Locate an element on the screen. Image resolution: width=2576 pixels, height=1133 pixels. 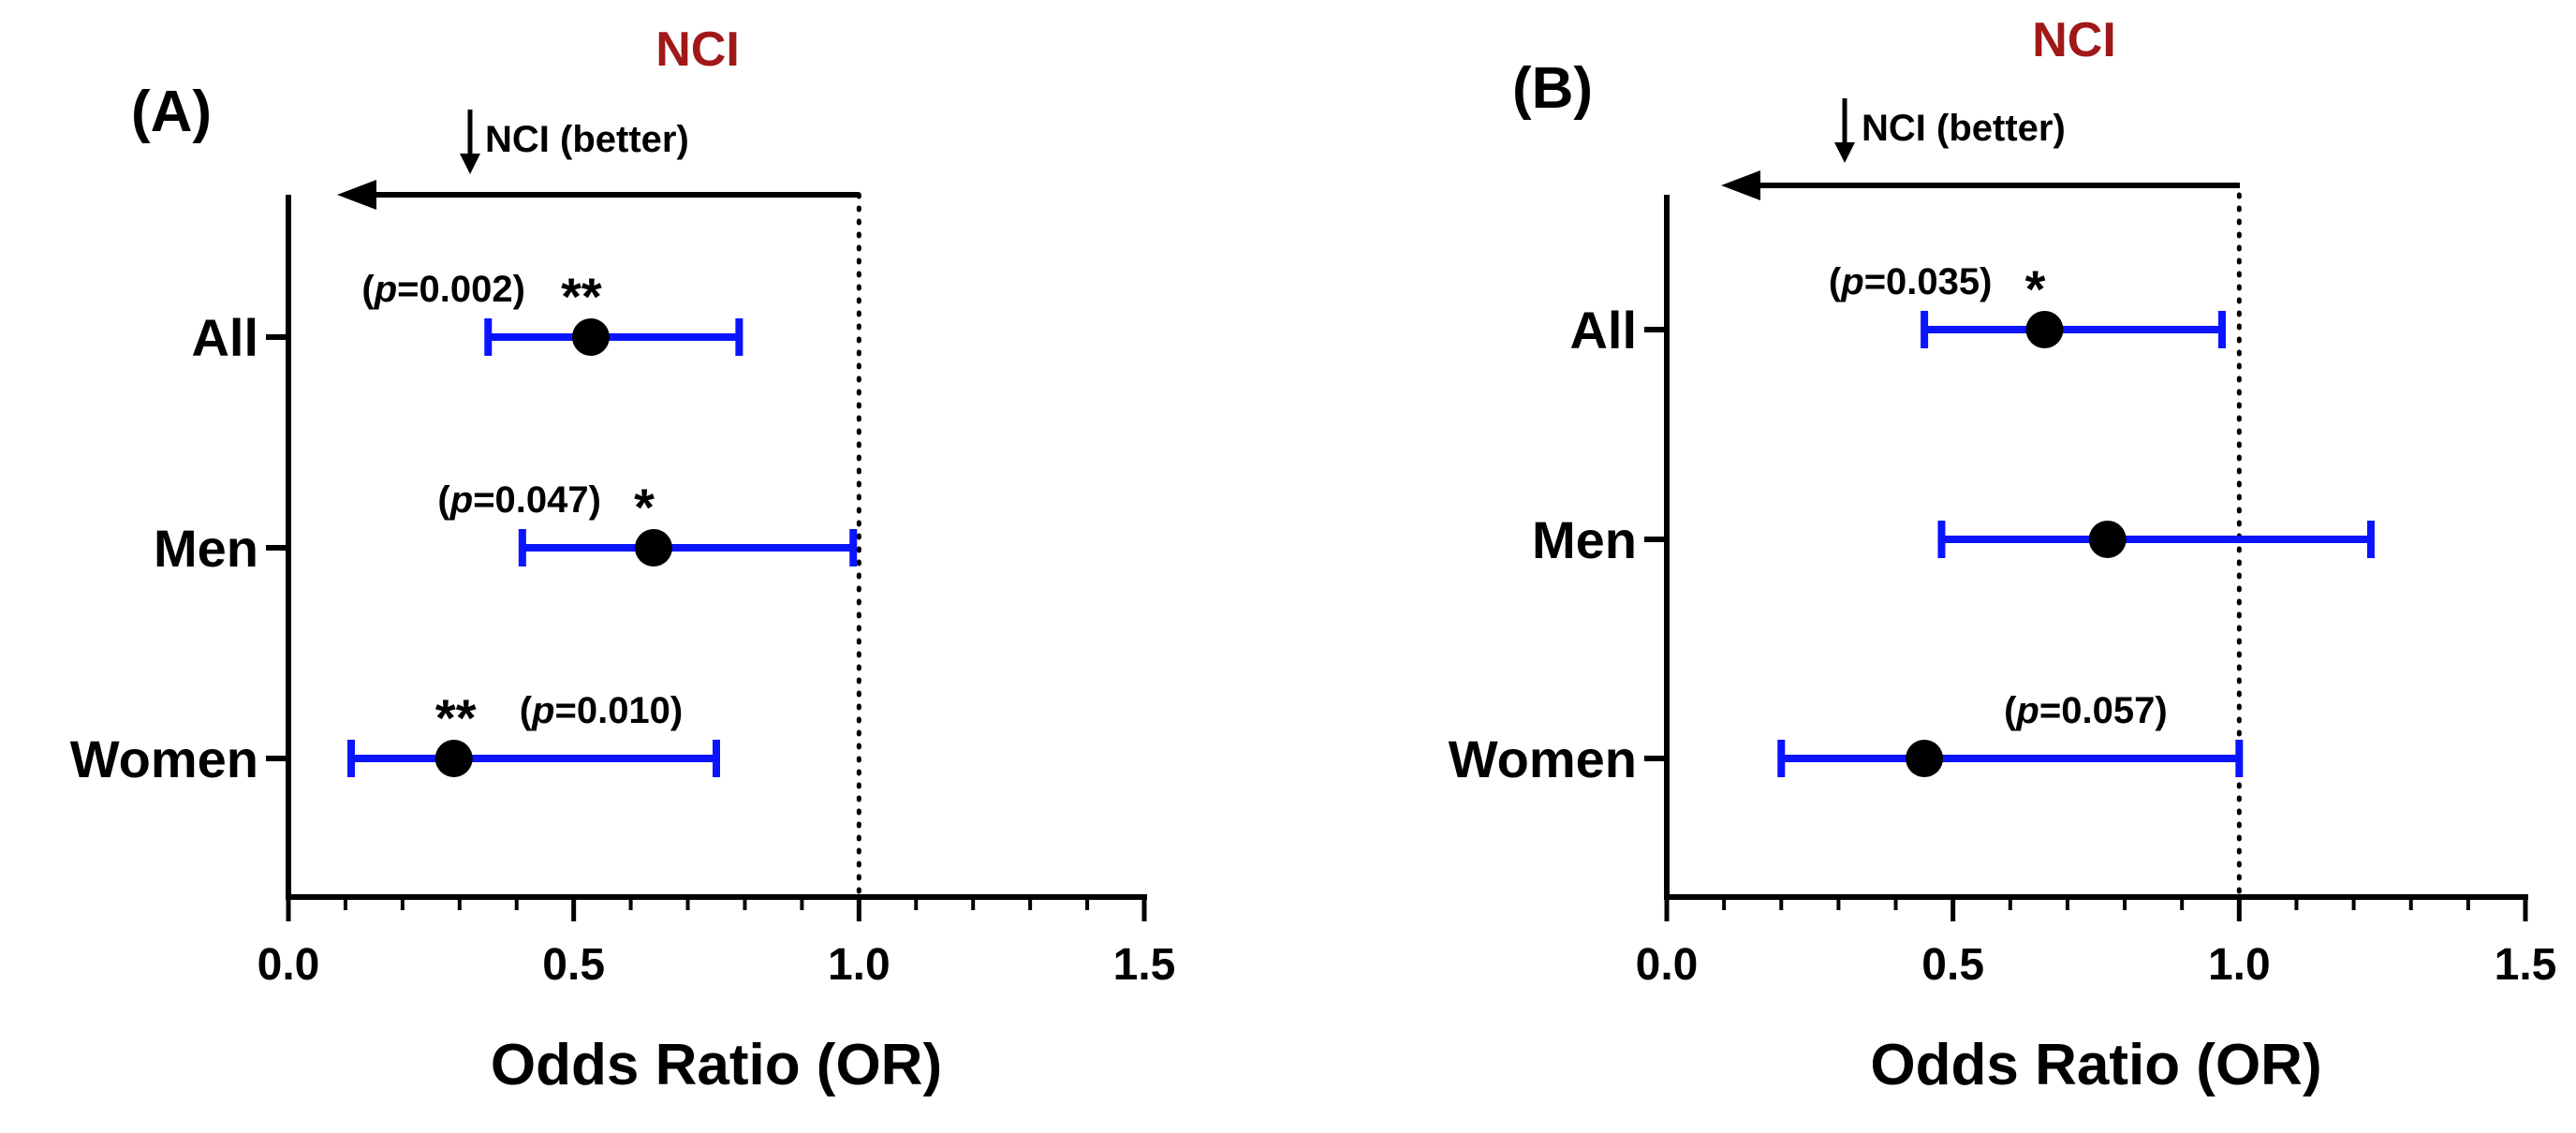
p-value-label: (p=0.047) is located at coordinates (519, 500).